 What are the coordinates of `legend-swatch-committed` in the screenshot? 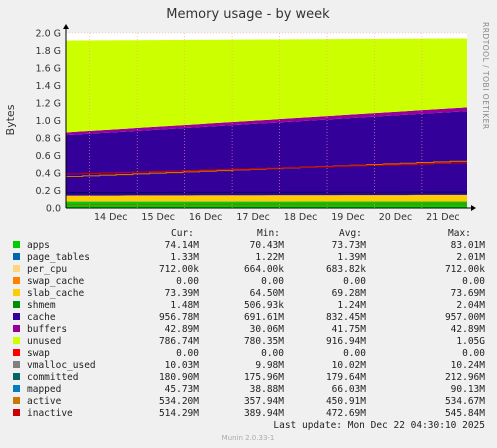 It's located at (16, 376).